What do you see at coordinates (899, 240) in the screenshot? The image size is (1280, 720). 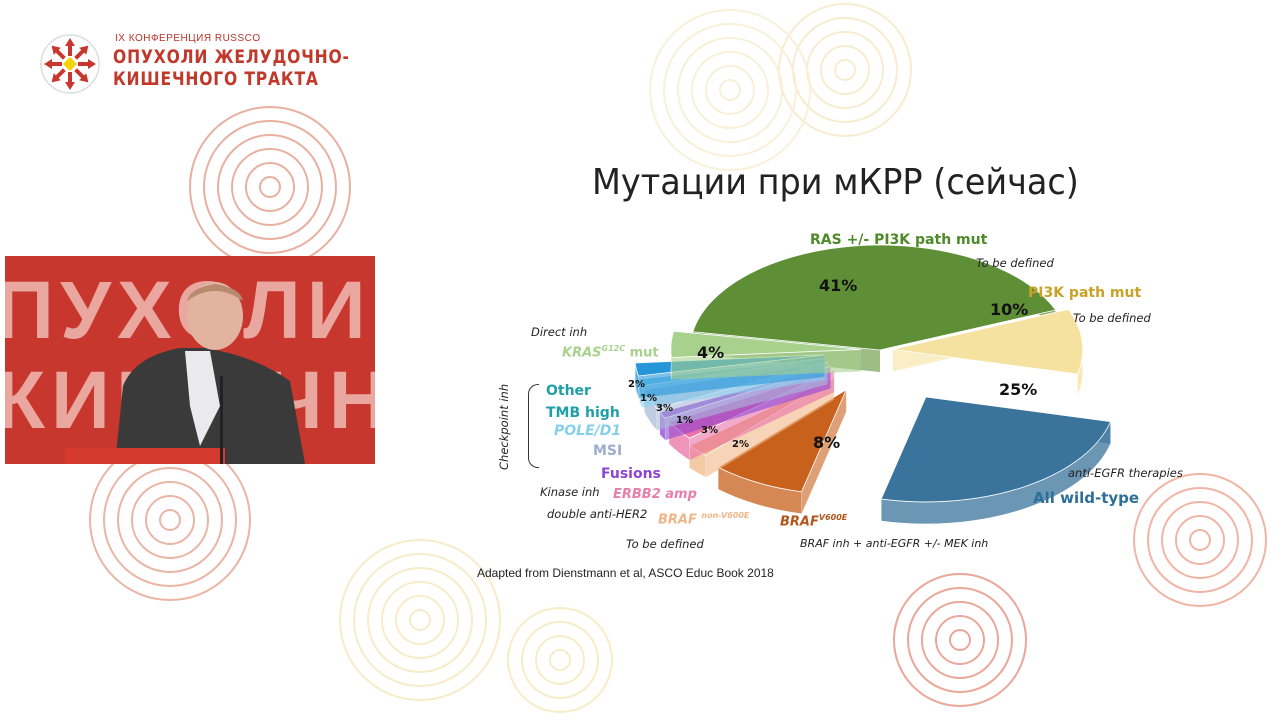 I see `label-ras: RAS +/- PI3K path mut` at bounding box center [899, 240].